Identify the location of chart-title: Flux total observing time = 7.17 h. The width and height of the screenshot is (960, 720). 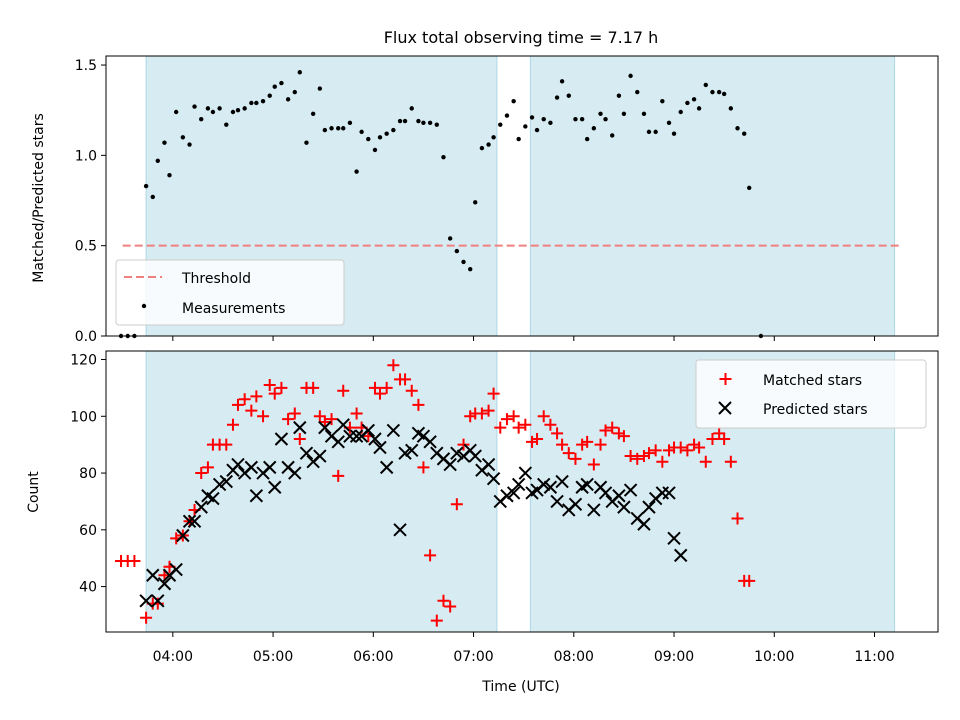
(521, 37).